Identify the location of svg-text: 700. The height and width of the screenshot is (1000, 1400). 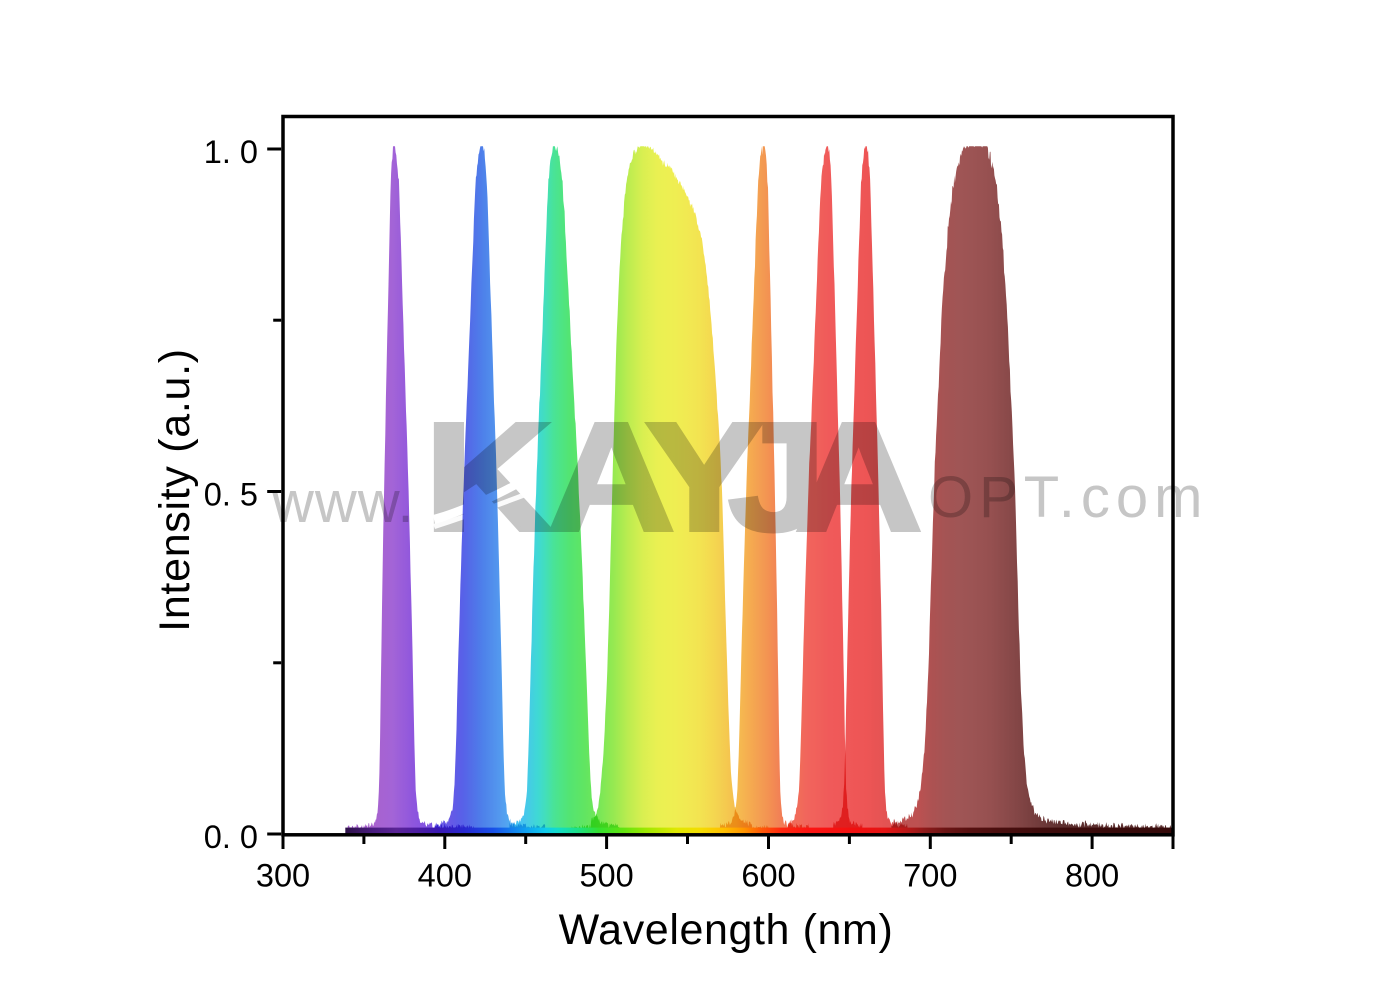
(930, 876).